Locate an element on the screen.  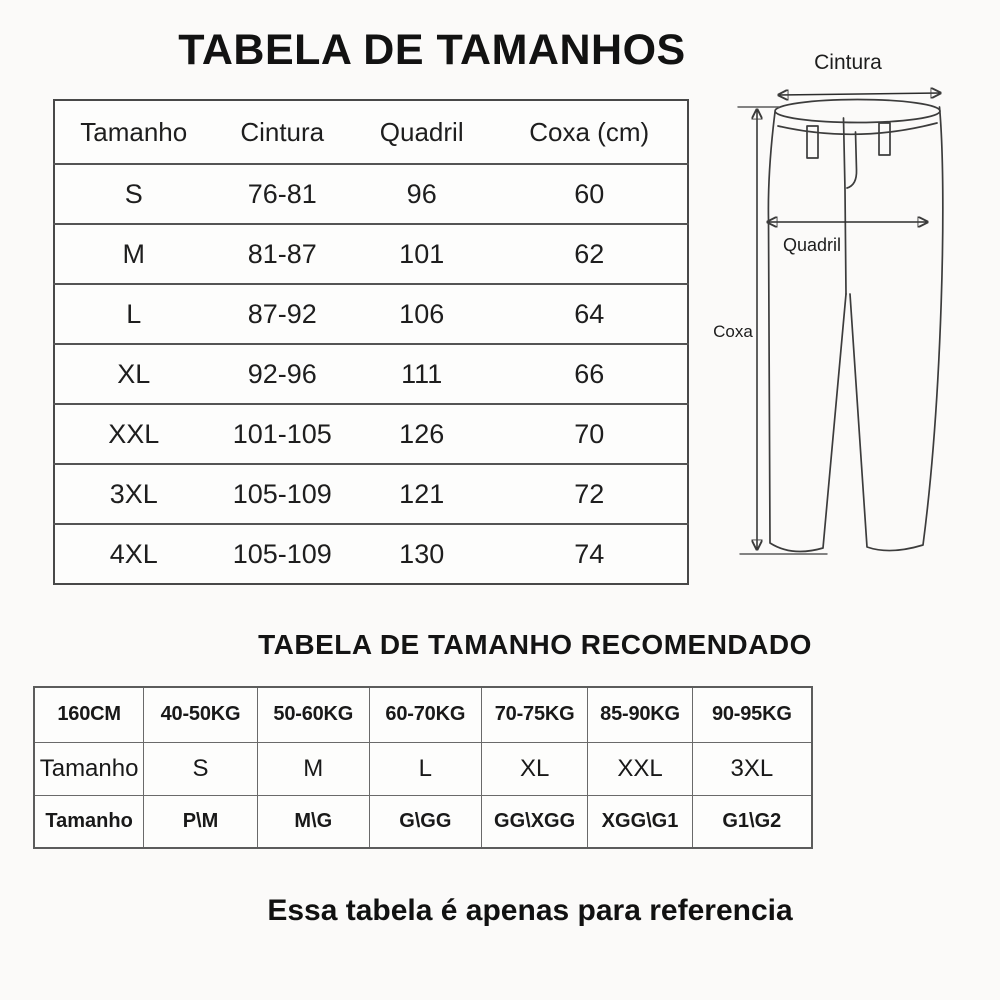
intl-size-cell: L is located at coordinates (425, 768).